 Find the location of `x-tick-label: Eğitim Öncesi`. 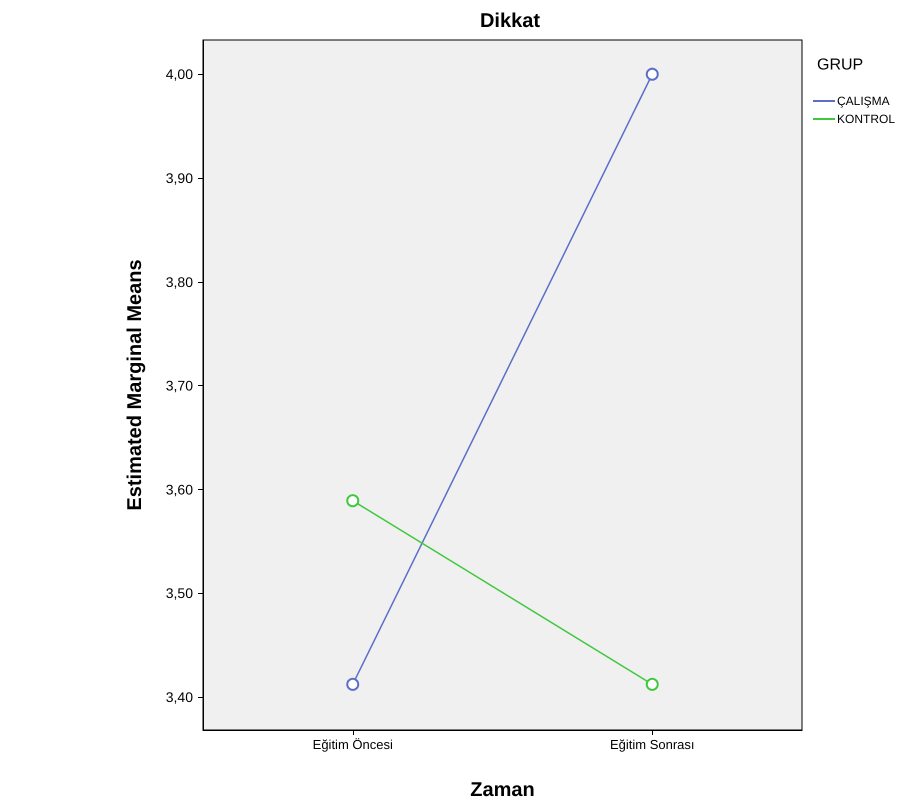

x-tick-label: Eğitim Öncesi is located at coordinates (352, 744).